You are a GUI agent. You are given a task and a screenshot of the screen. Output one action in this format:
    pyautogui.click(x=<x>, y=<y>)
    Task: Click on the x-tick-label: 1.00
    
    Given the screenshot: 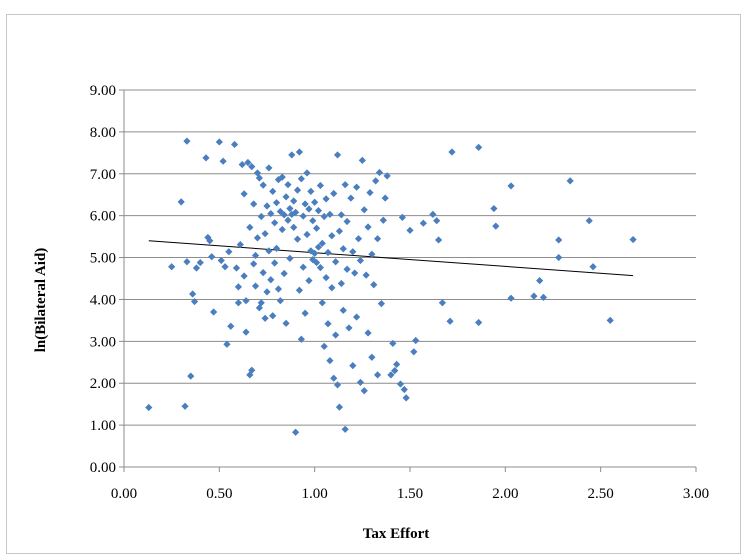 What is the action you would take?
    pyautogui.click(x=315, y=494)
    